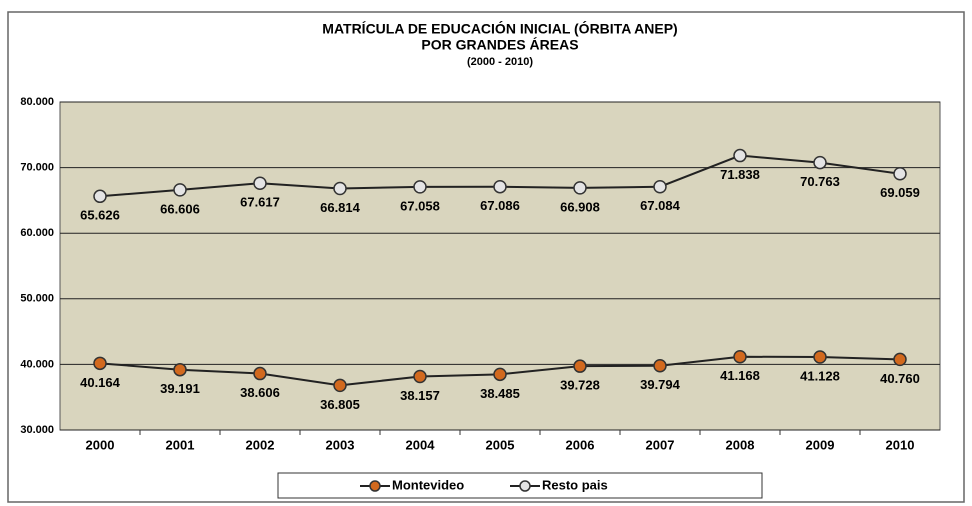 The width and height of the screenshot is (972, 506). What do you see at coordinates (660, 205) in the screenshot?
I see `data-label: 67.084` at bounding box center [660, 205].